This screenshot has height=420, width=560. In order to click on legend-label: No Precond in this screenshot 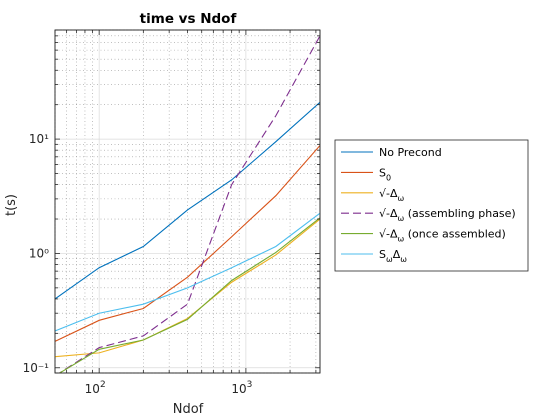, I will do `click(410, 152)`.